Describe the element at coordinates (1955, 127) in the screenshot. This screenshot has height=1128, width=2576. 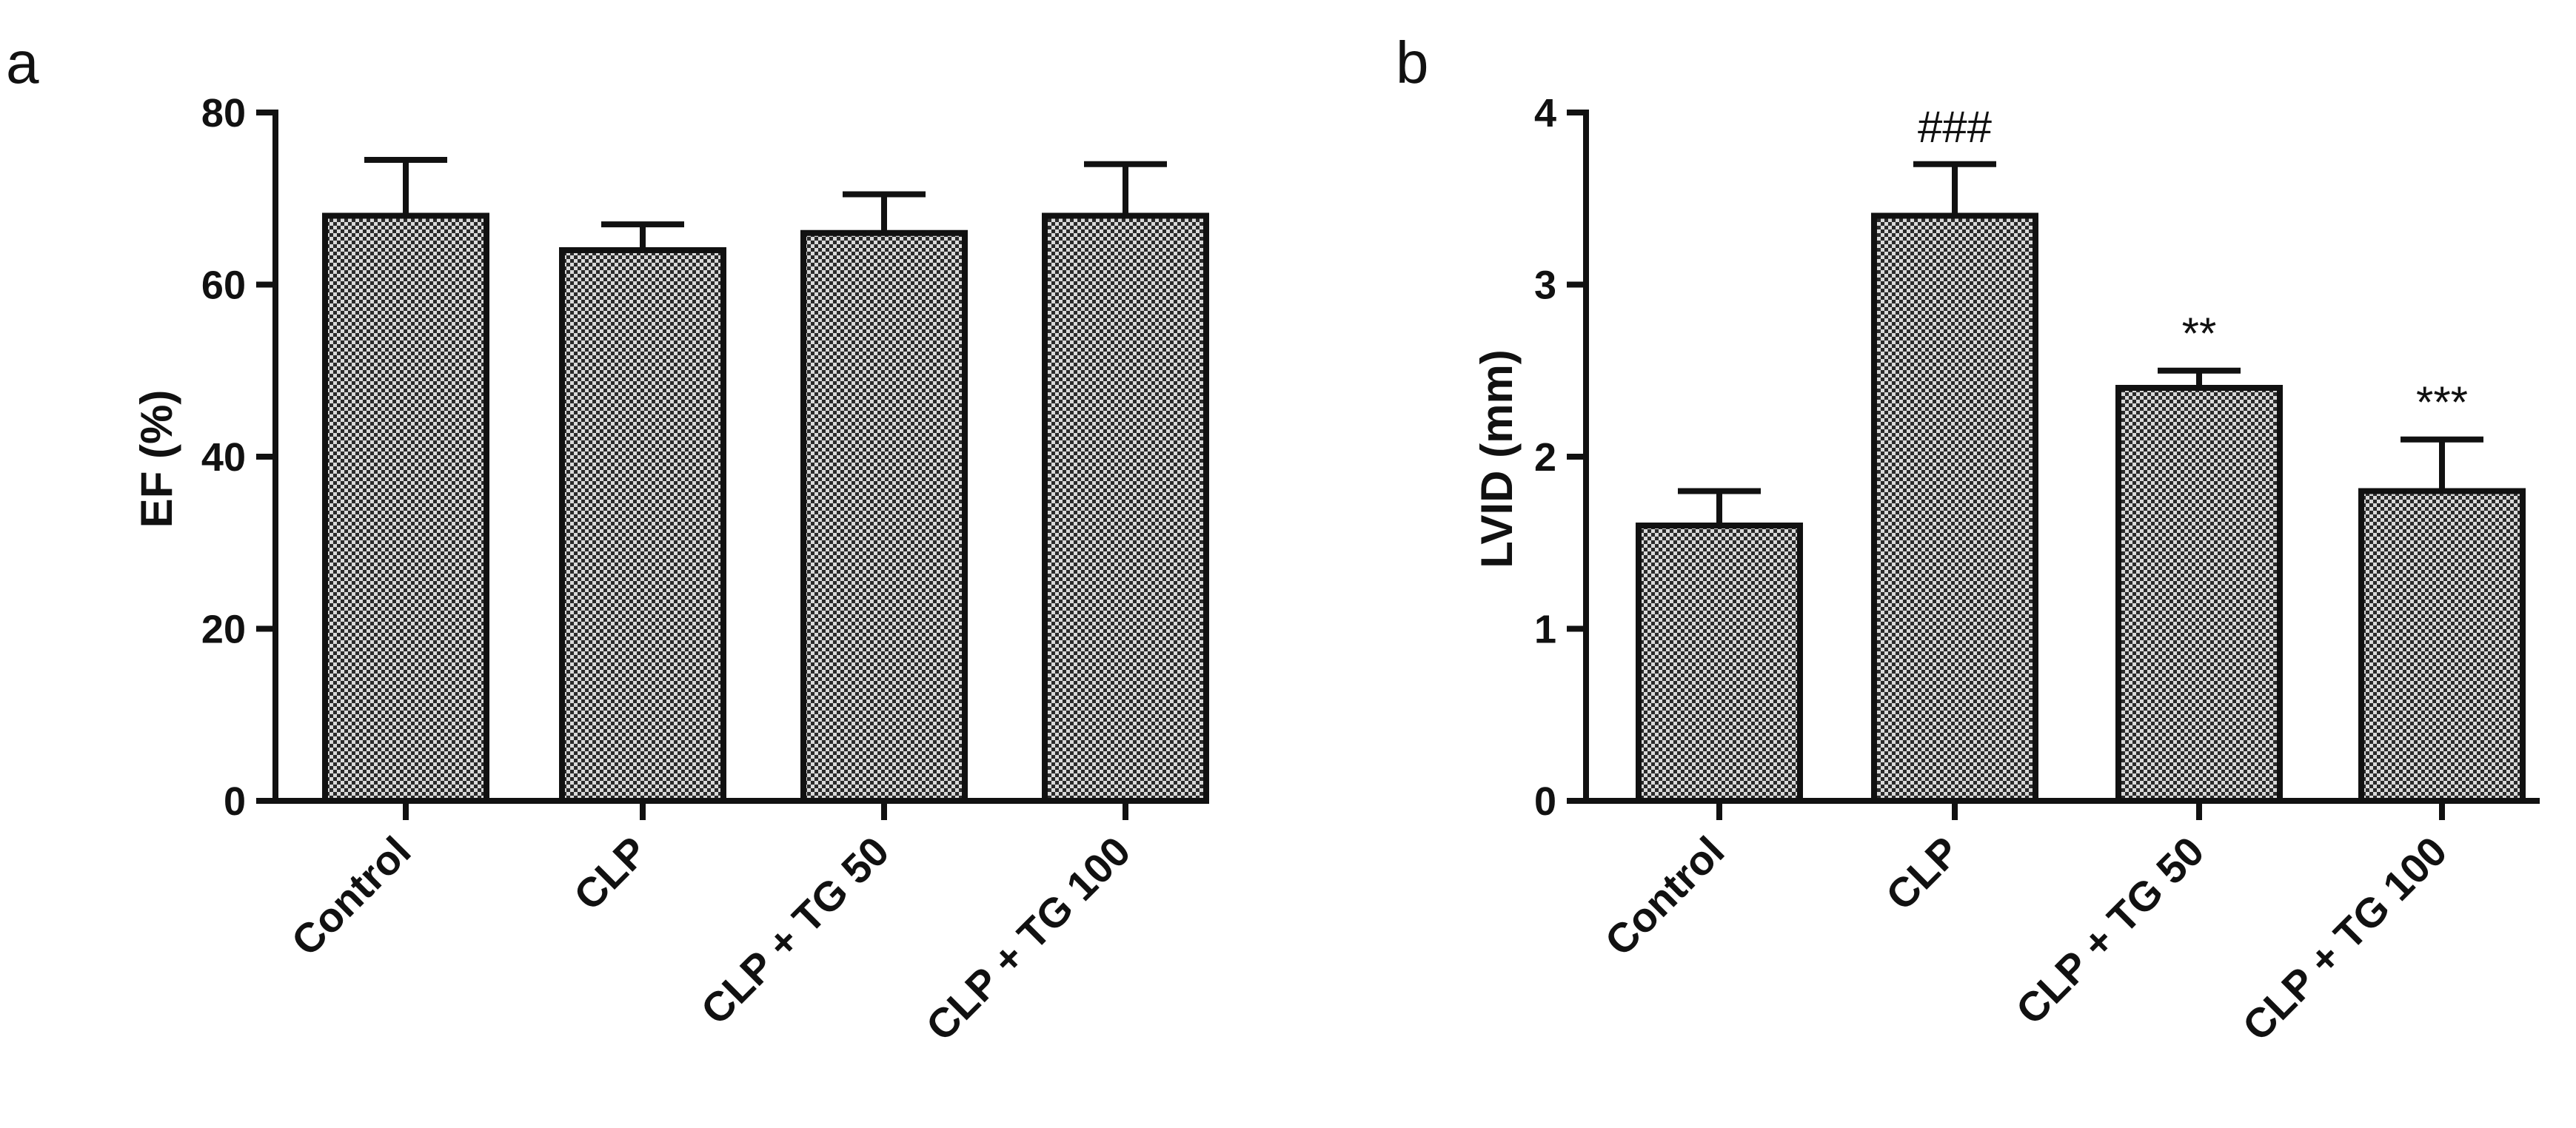
I see `panel-b-significance-label-1: ###` at that location.